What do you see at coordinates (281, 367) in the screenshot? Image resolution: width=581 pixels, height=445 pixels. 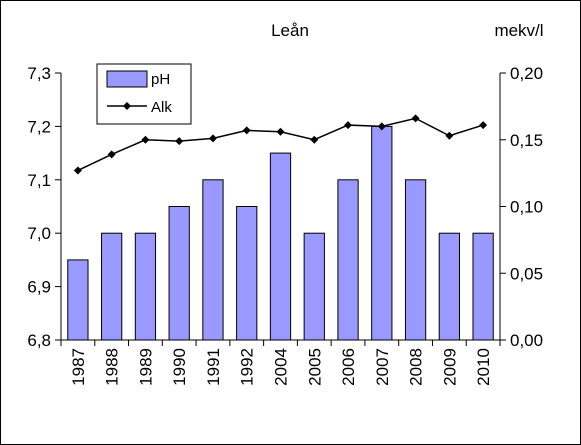 I see `x-tick-label: 2004` at bounding box center [281, 367].